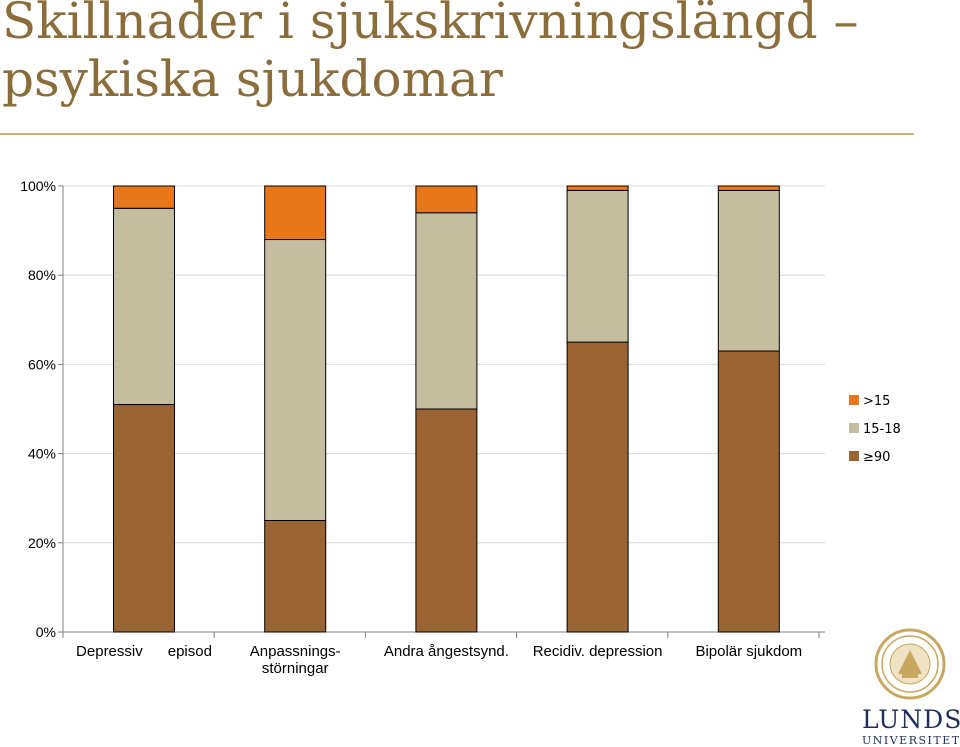  Describe the element at coordinates (748, 651) in the screenshot. I see `x-tick-label: Bipolär sjukdom` at that location.